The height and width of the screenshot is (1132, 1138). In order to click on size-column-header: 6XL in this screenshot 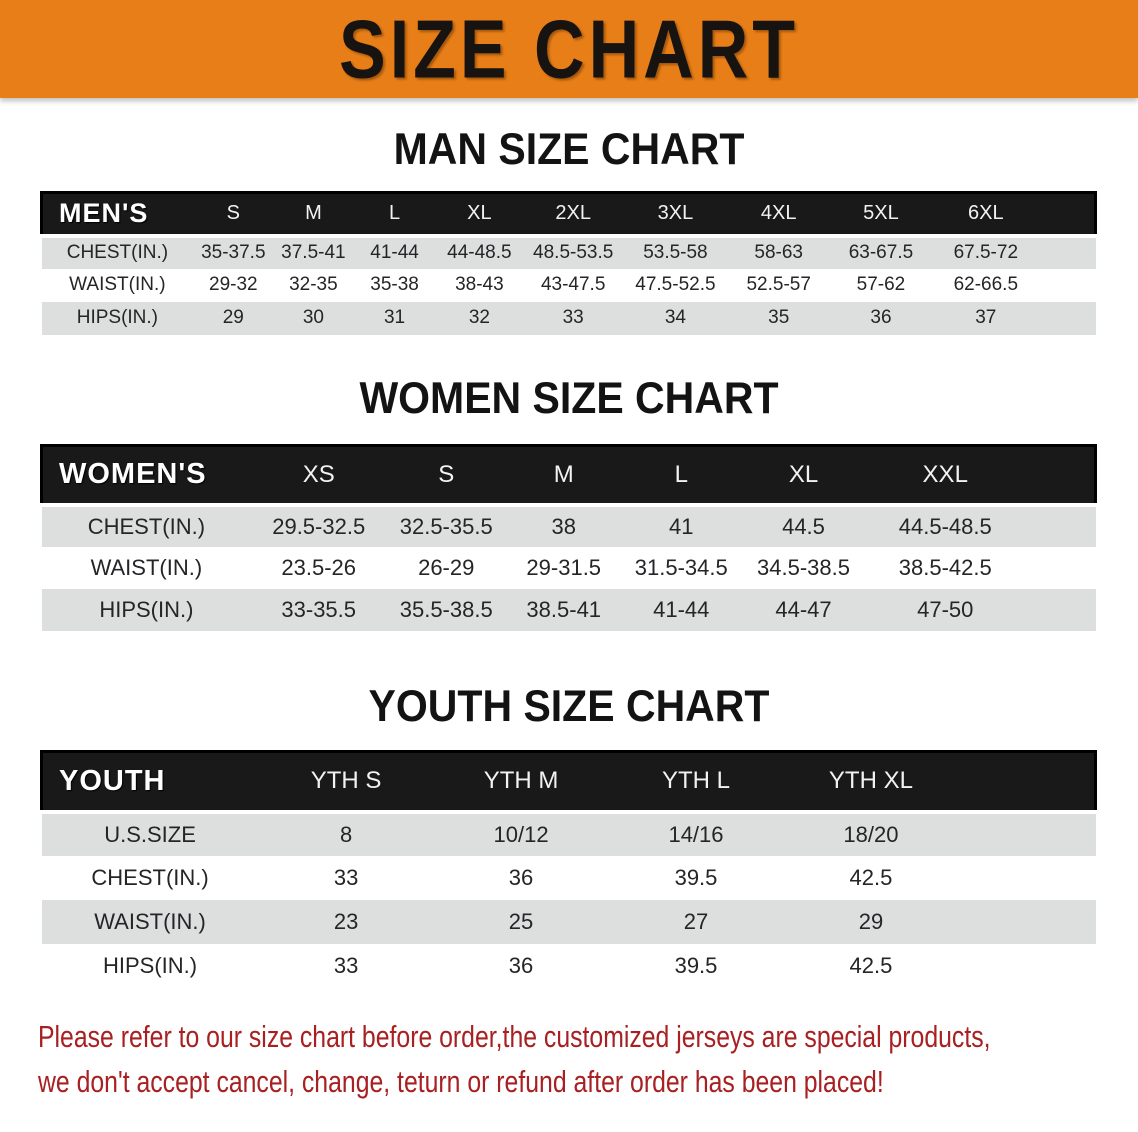, I will do `click(986, 214)`.